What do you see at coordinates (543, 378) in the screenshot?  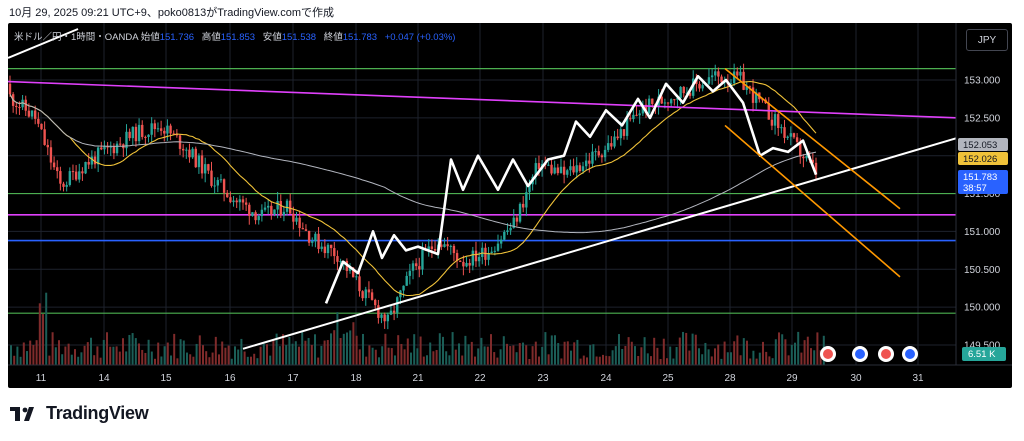 I see `x-tick-label: 23` at bounding box center [543, 378].